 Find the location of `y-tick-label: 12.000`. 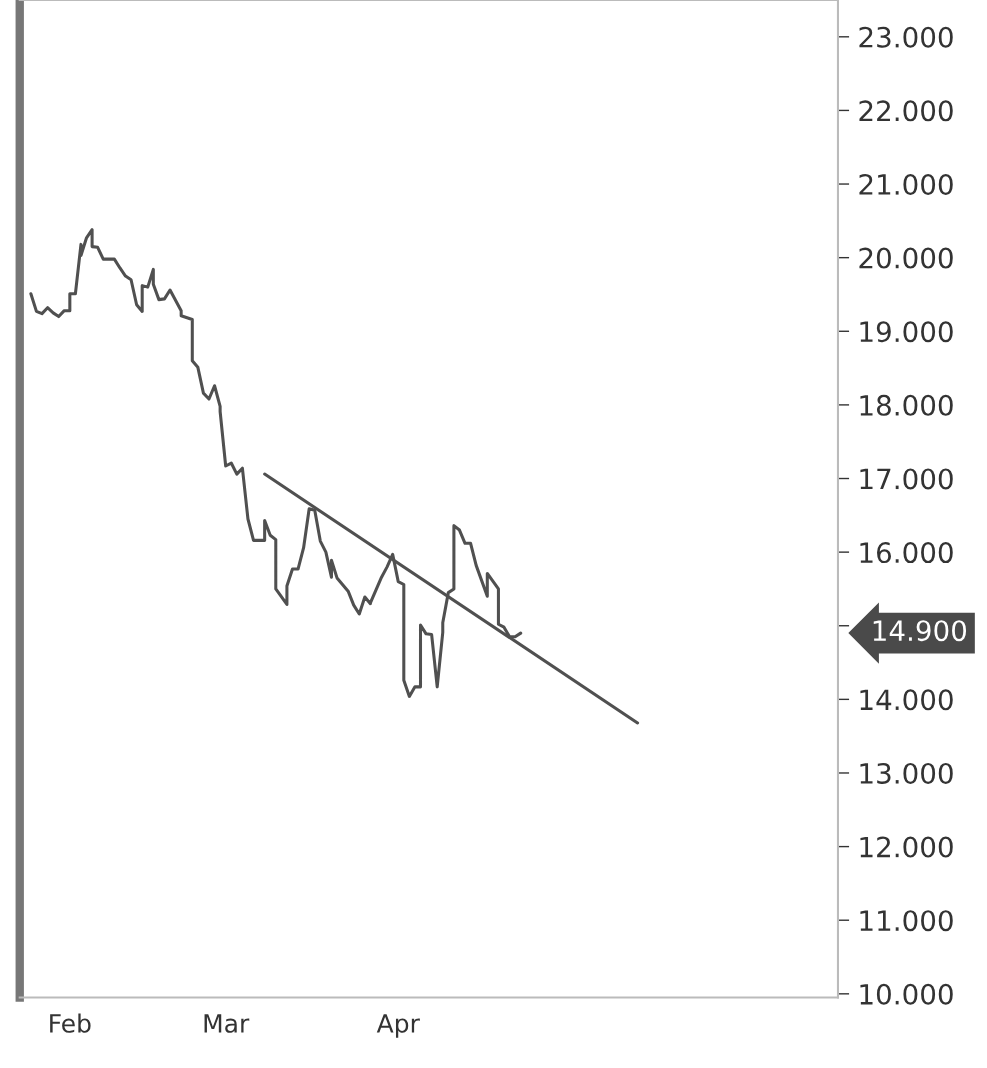

y-tick-label: 12.000 is located at coordinates (906, 847).